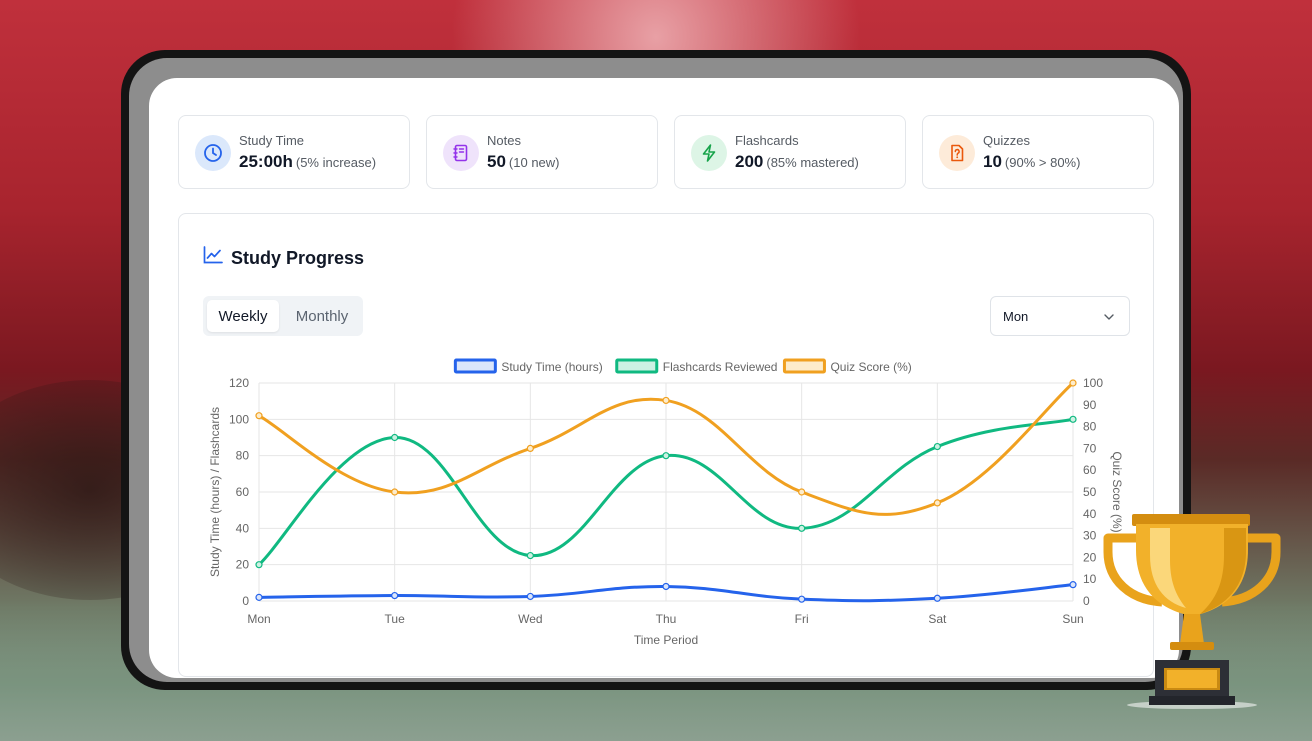 This screenshot has width=1312, height=741. What do you see at coordinates (239, 383) in the screenshot?
I see `y-tick-label: 120` at bounding box center [239, 383].